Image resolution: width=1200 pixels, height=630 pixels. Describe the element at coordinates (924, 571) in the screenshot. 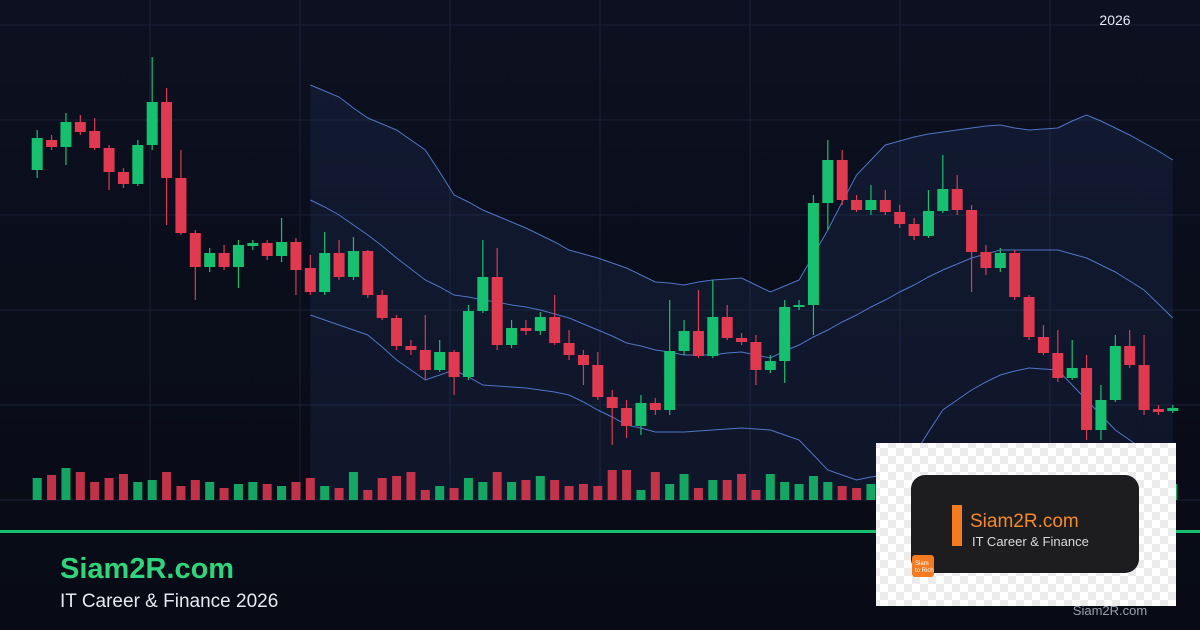

I see `logo-badge-line: to Rich` at that location.